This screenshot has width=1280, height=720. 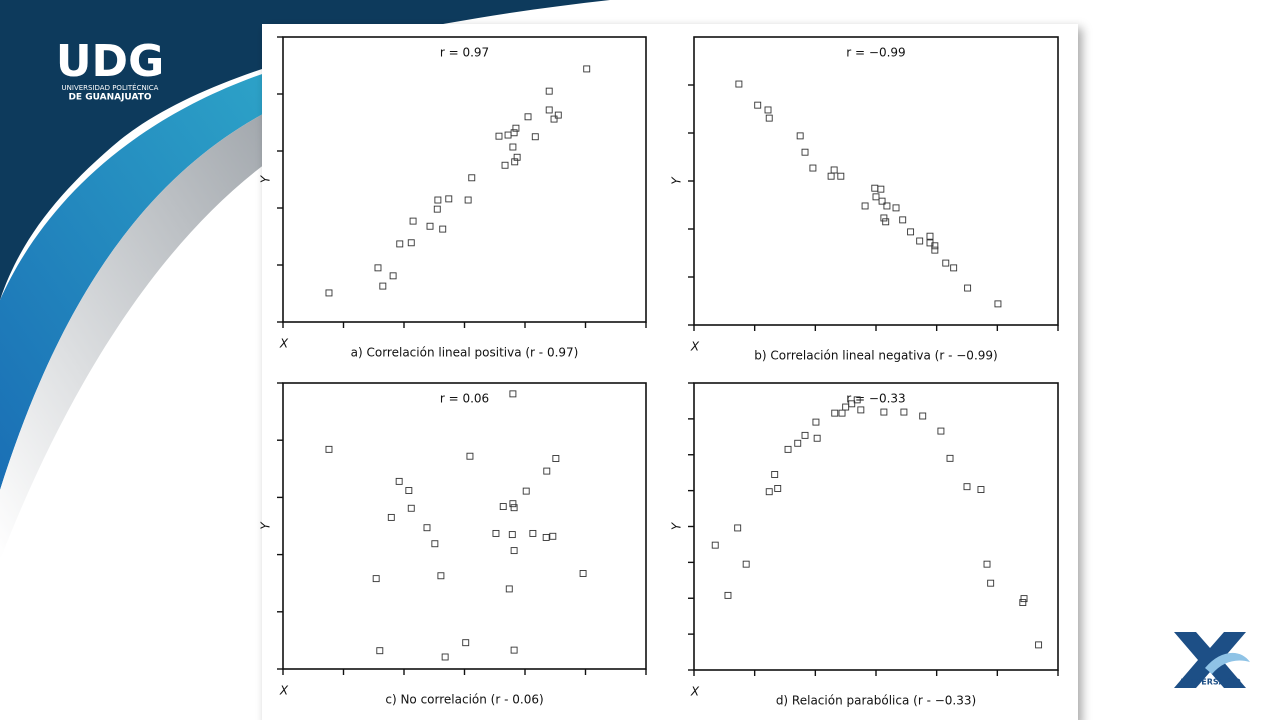 What do you see at coordinates (110, 87) in the screenshot?
I see `logo-line: UNIVERSIDAD POLITÉCNICA` at bounding box center [110, 87].